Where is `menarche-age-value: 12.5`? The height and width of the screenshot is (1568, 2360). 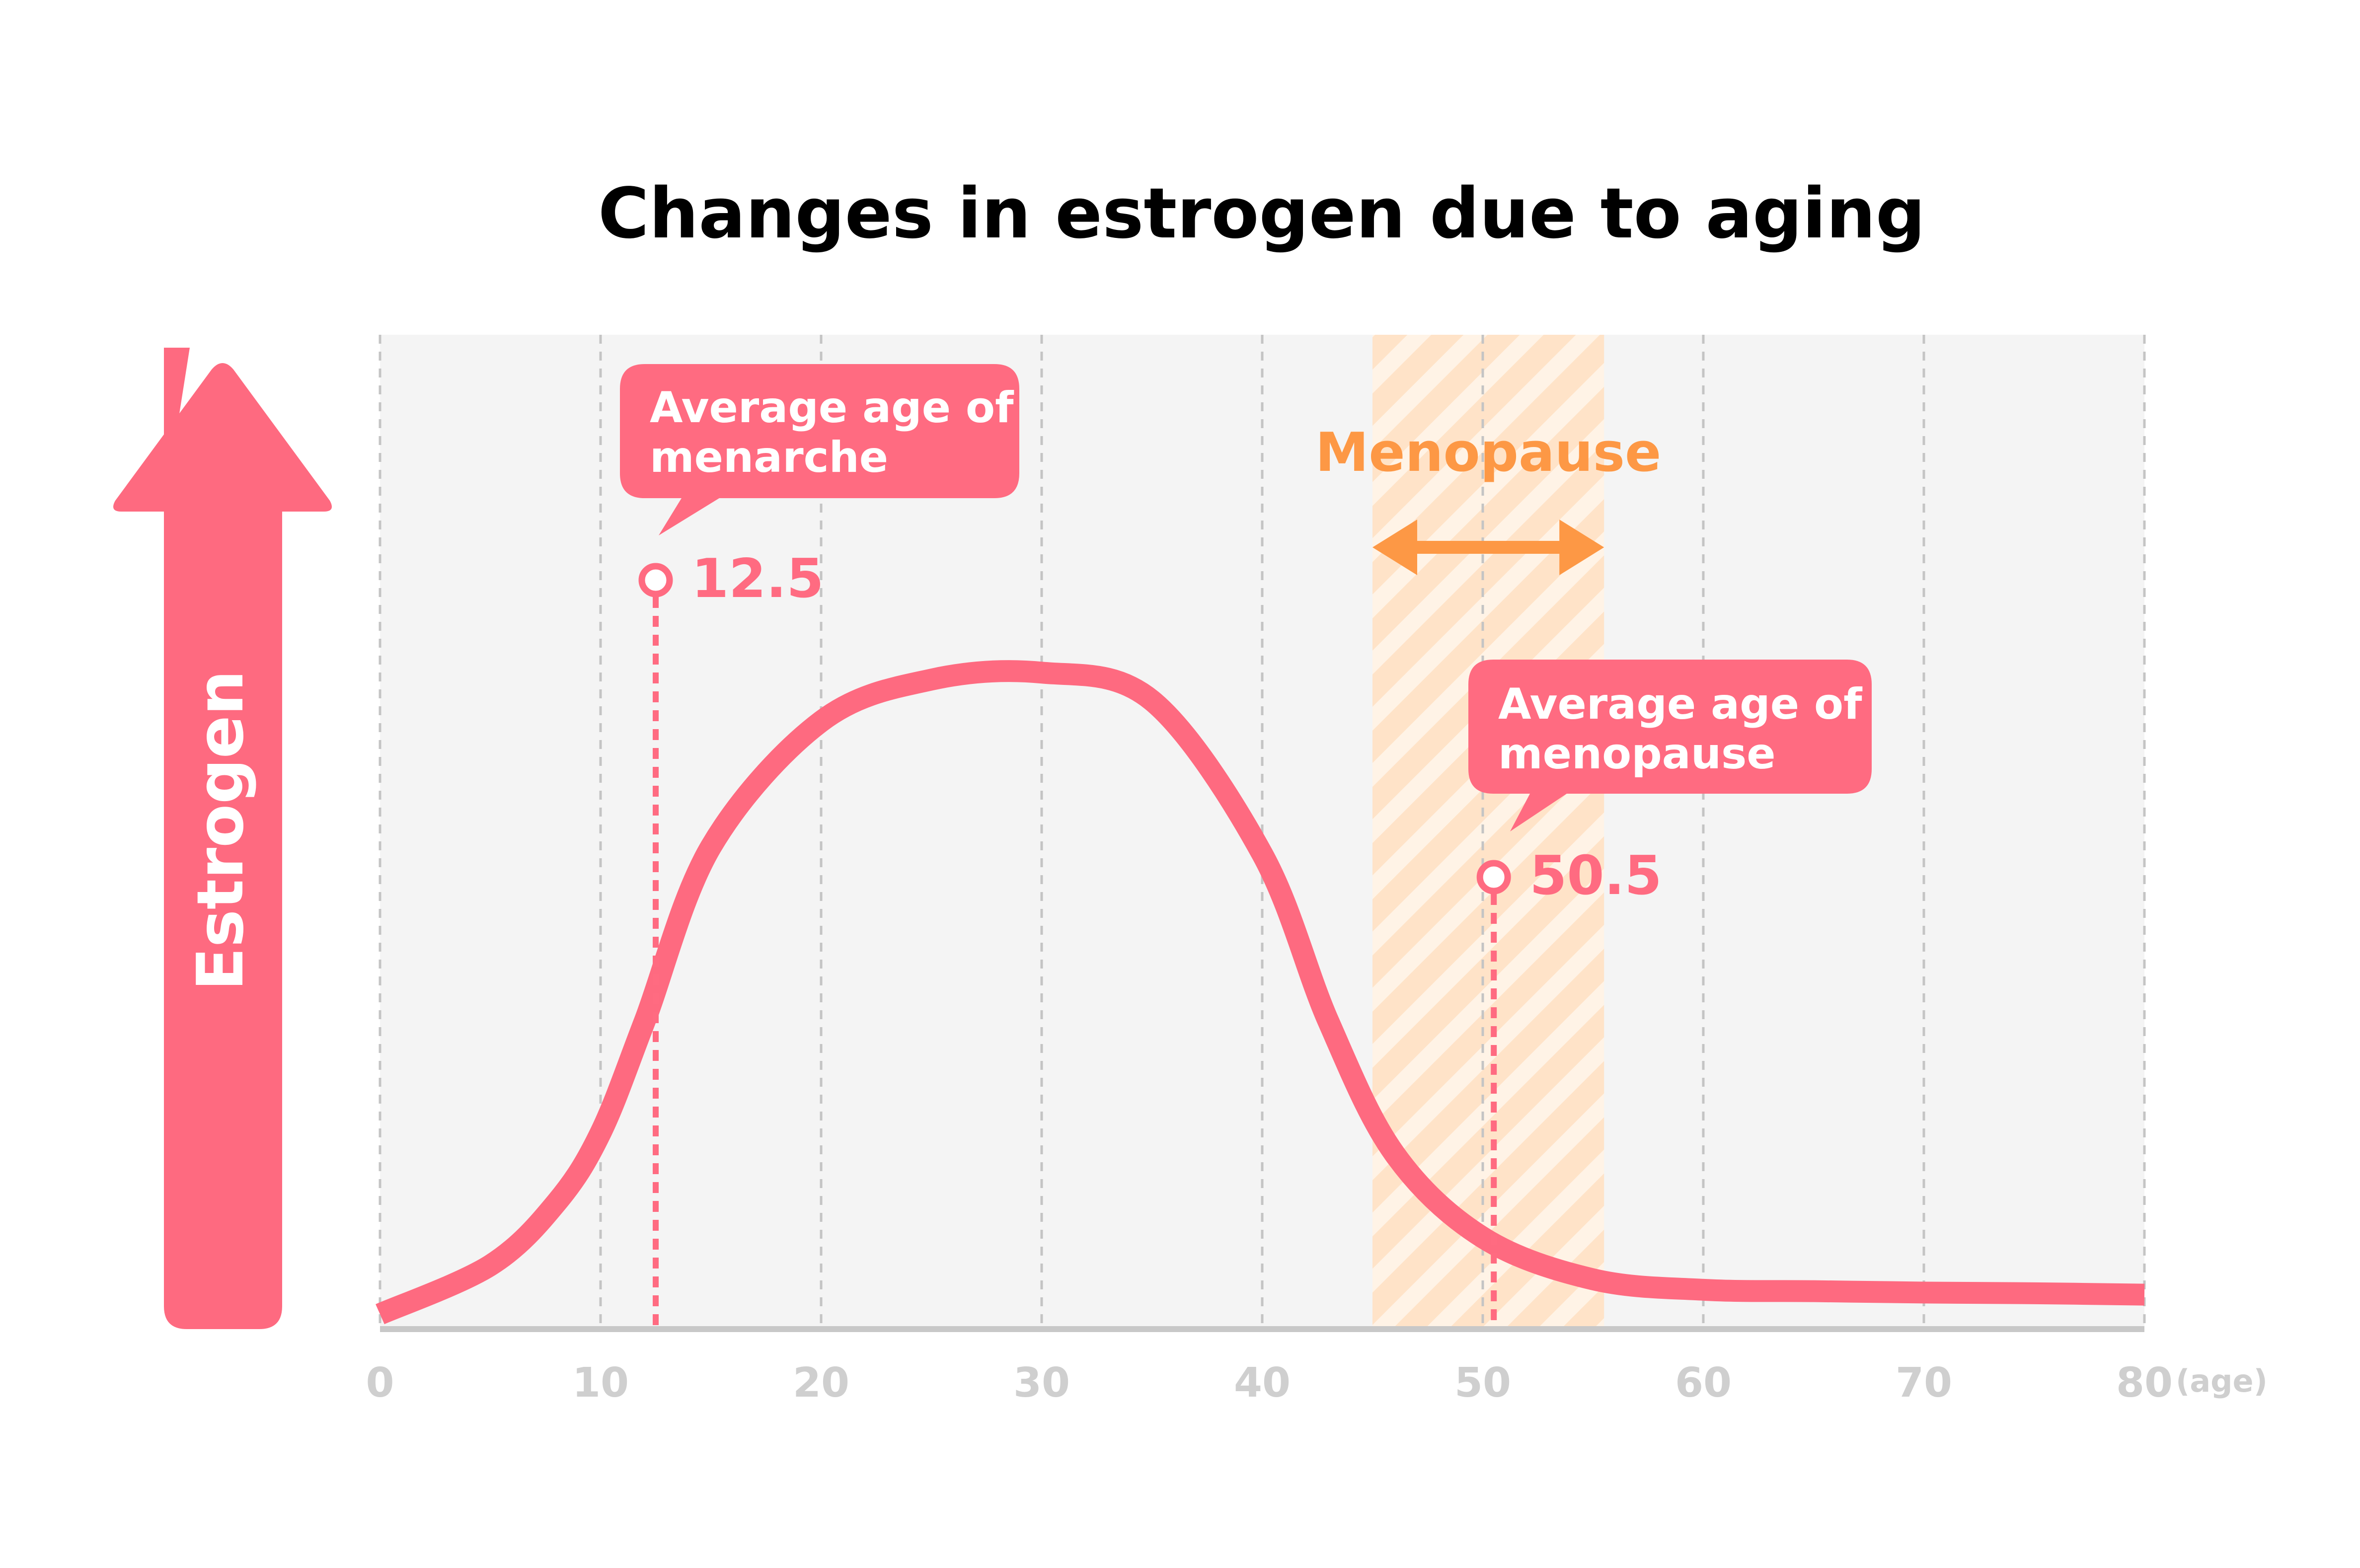 menarche-age-value: 12.5 is located at coordinates (758, 579).